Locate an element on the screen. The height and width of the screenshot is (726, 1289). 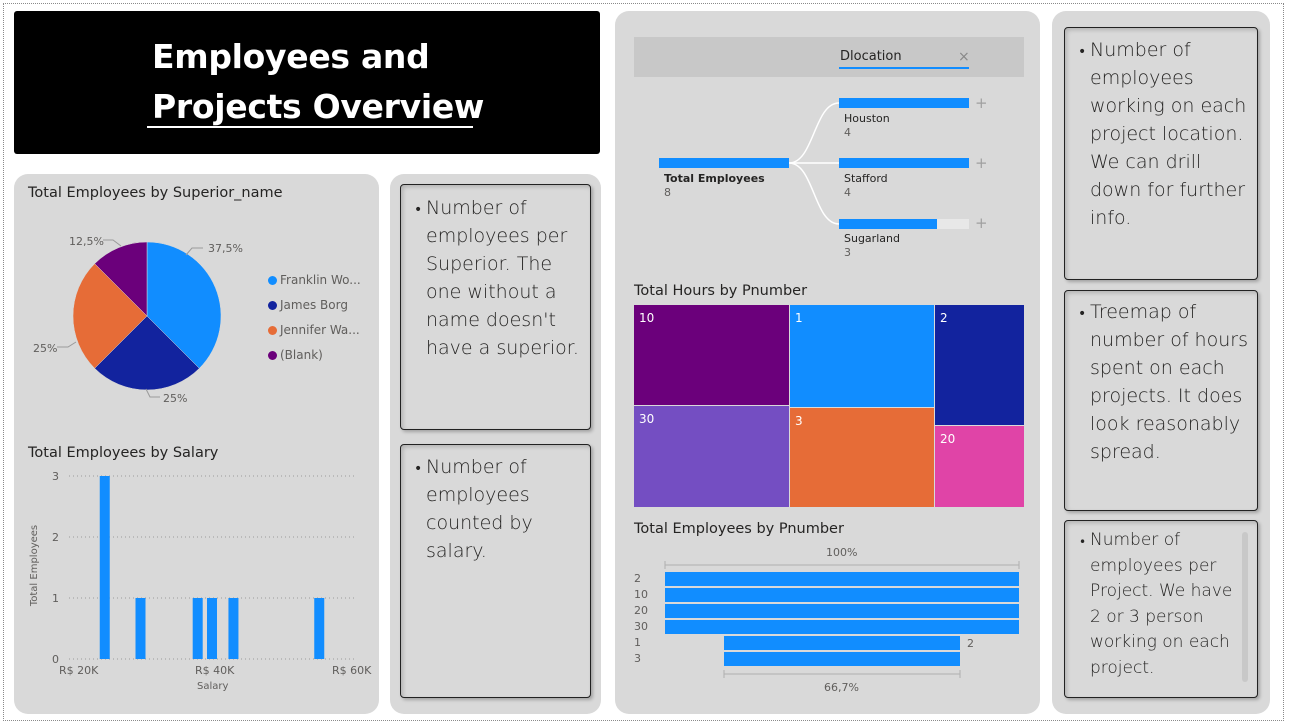
pie-label-james: 25% is located at coordinates (175, 398).